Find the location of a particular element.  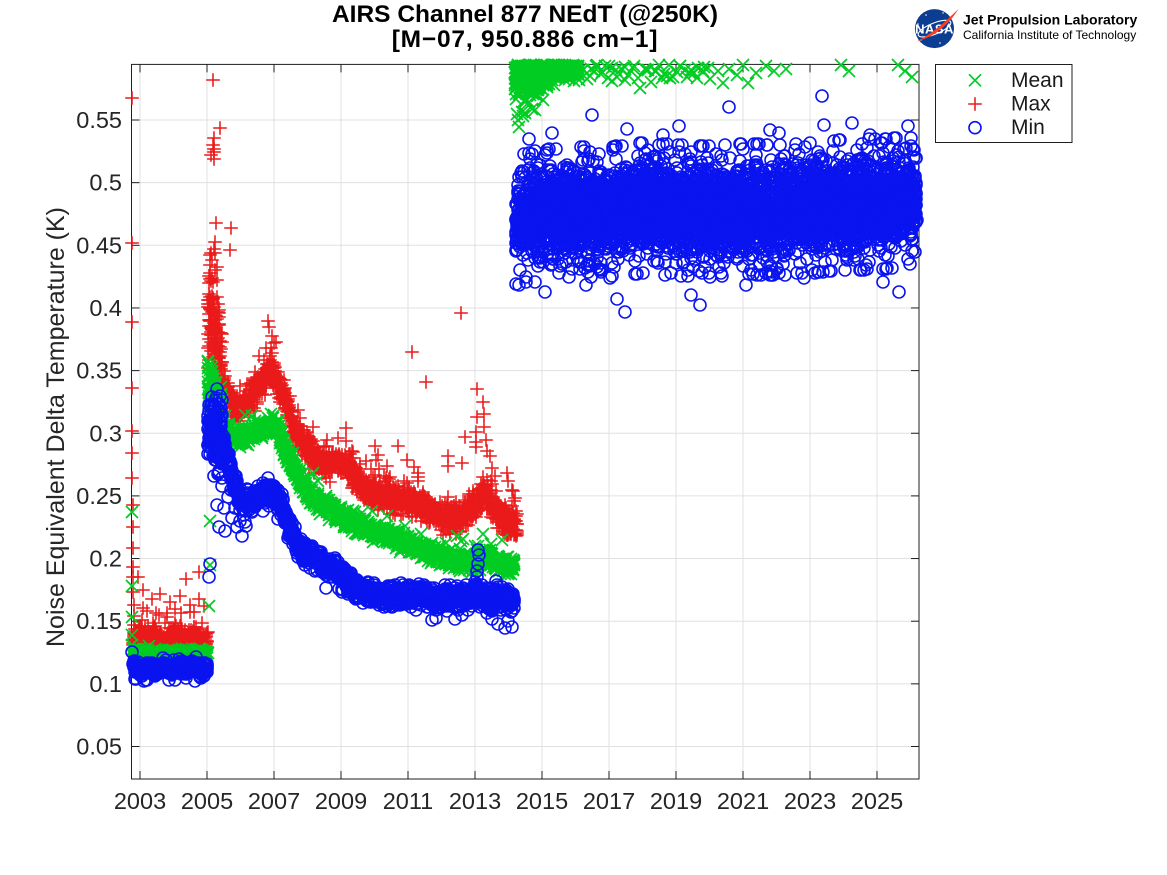

svg-text: 0.45 is located at coordinates (99, 245).